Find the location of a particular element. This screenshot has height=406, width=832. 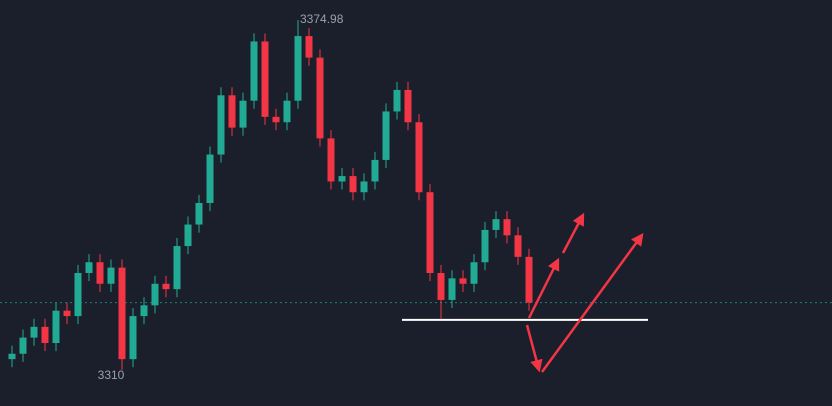

annotation-arrows is located at coordinates (584, 292).